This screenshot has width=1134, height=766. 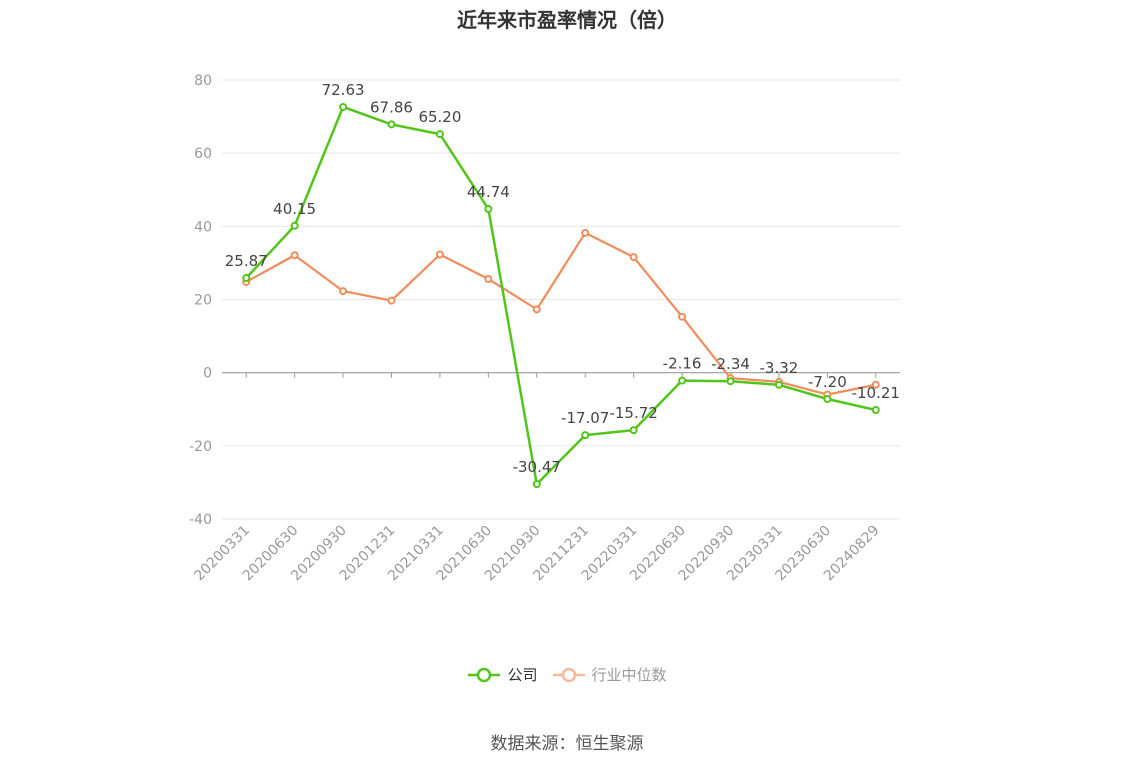 I want to click on legend-company-marker, so click(x=484, y=674).